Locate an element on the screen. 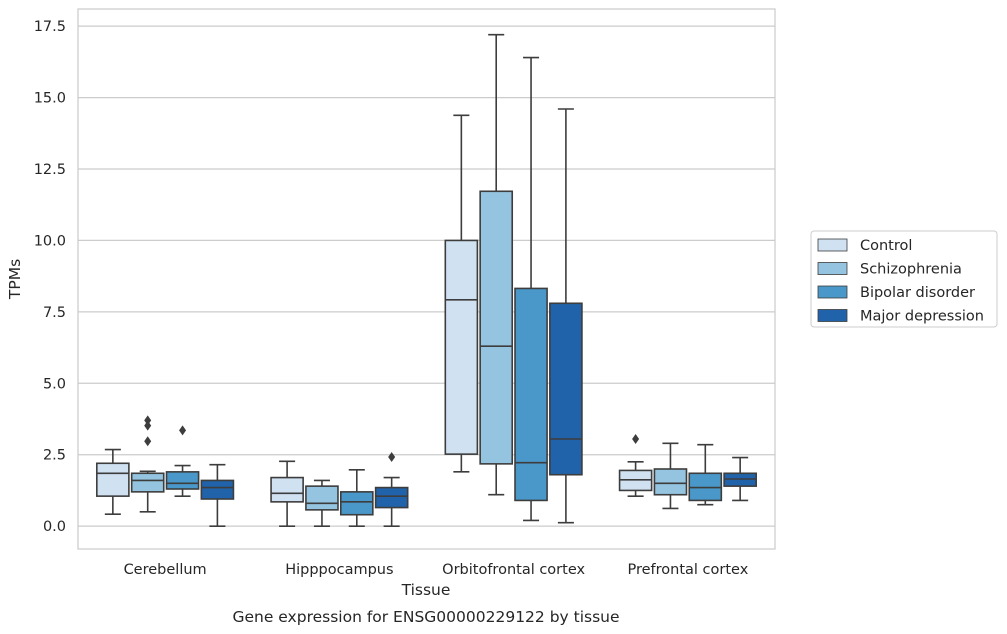 The image size is (1007, 634). y-tick-label: 5.0 is located at coordinates (54, 384).